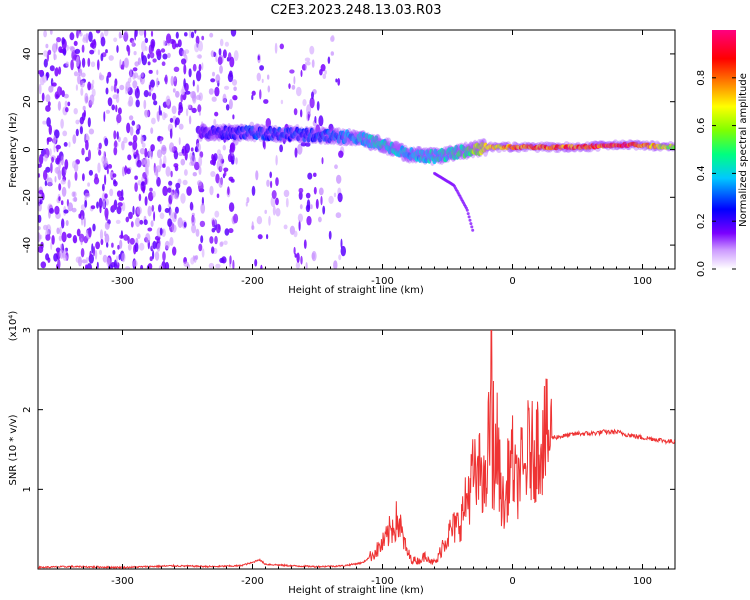 The image size is (750, 600). Describe the element at coordinates (472, 227) in the screenshot. I see `branch-cell` at that location.